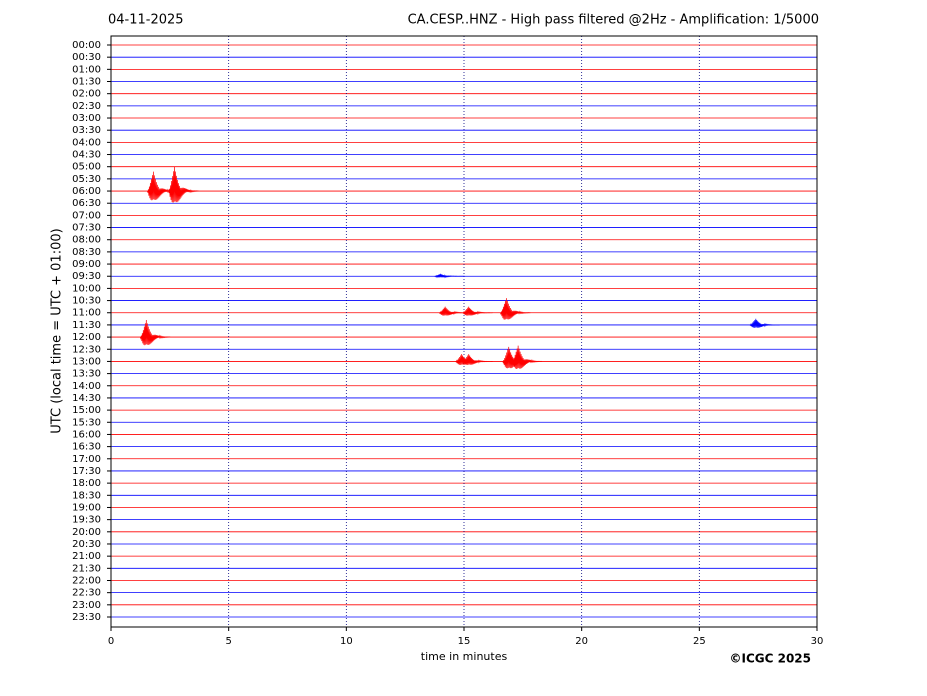  Describe the element at coordinates (86, 386) in the screenshot. I see `y-tick-label: 14:00` at that location.